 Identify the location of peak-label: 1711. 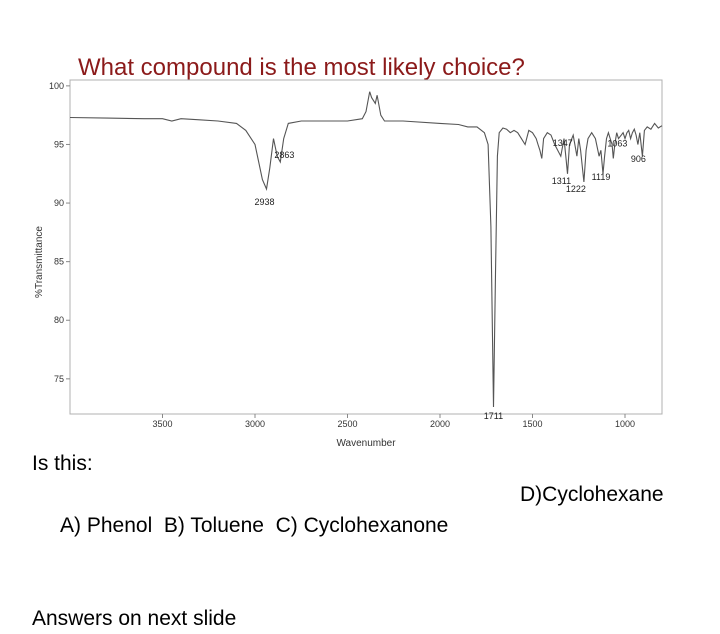
(493, 416).